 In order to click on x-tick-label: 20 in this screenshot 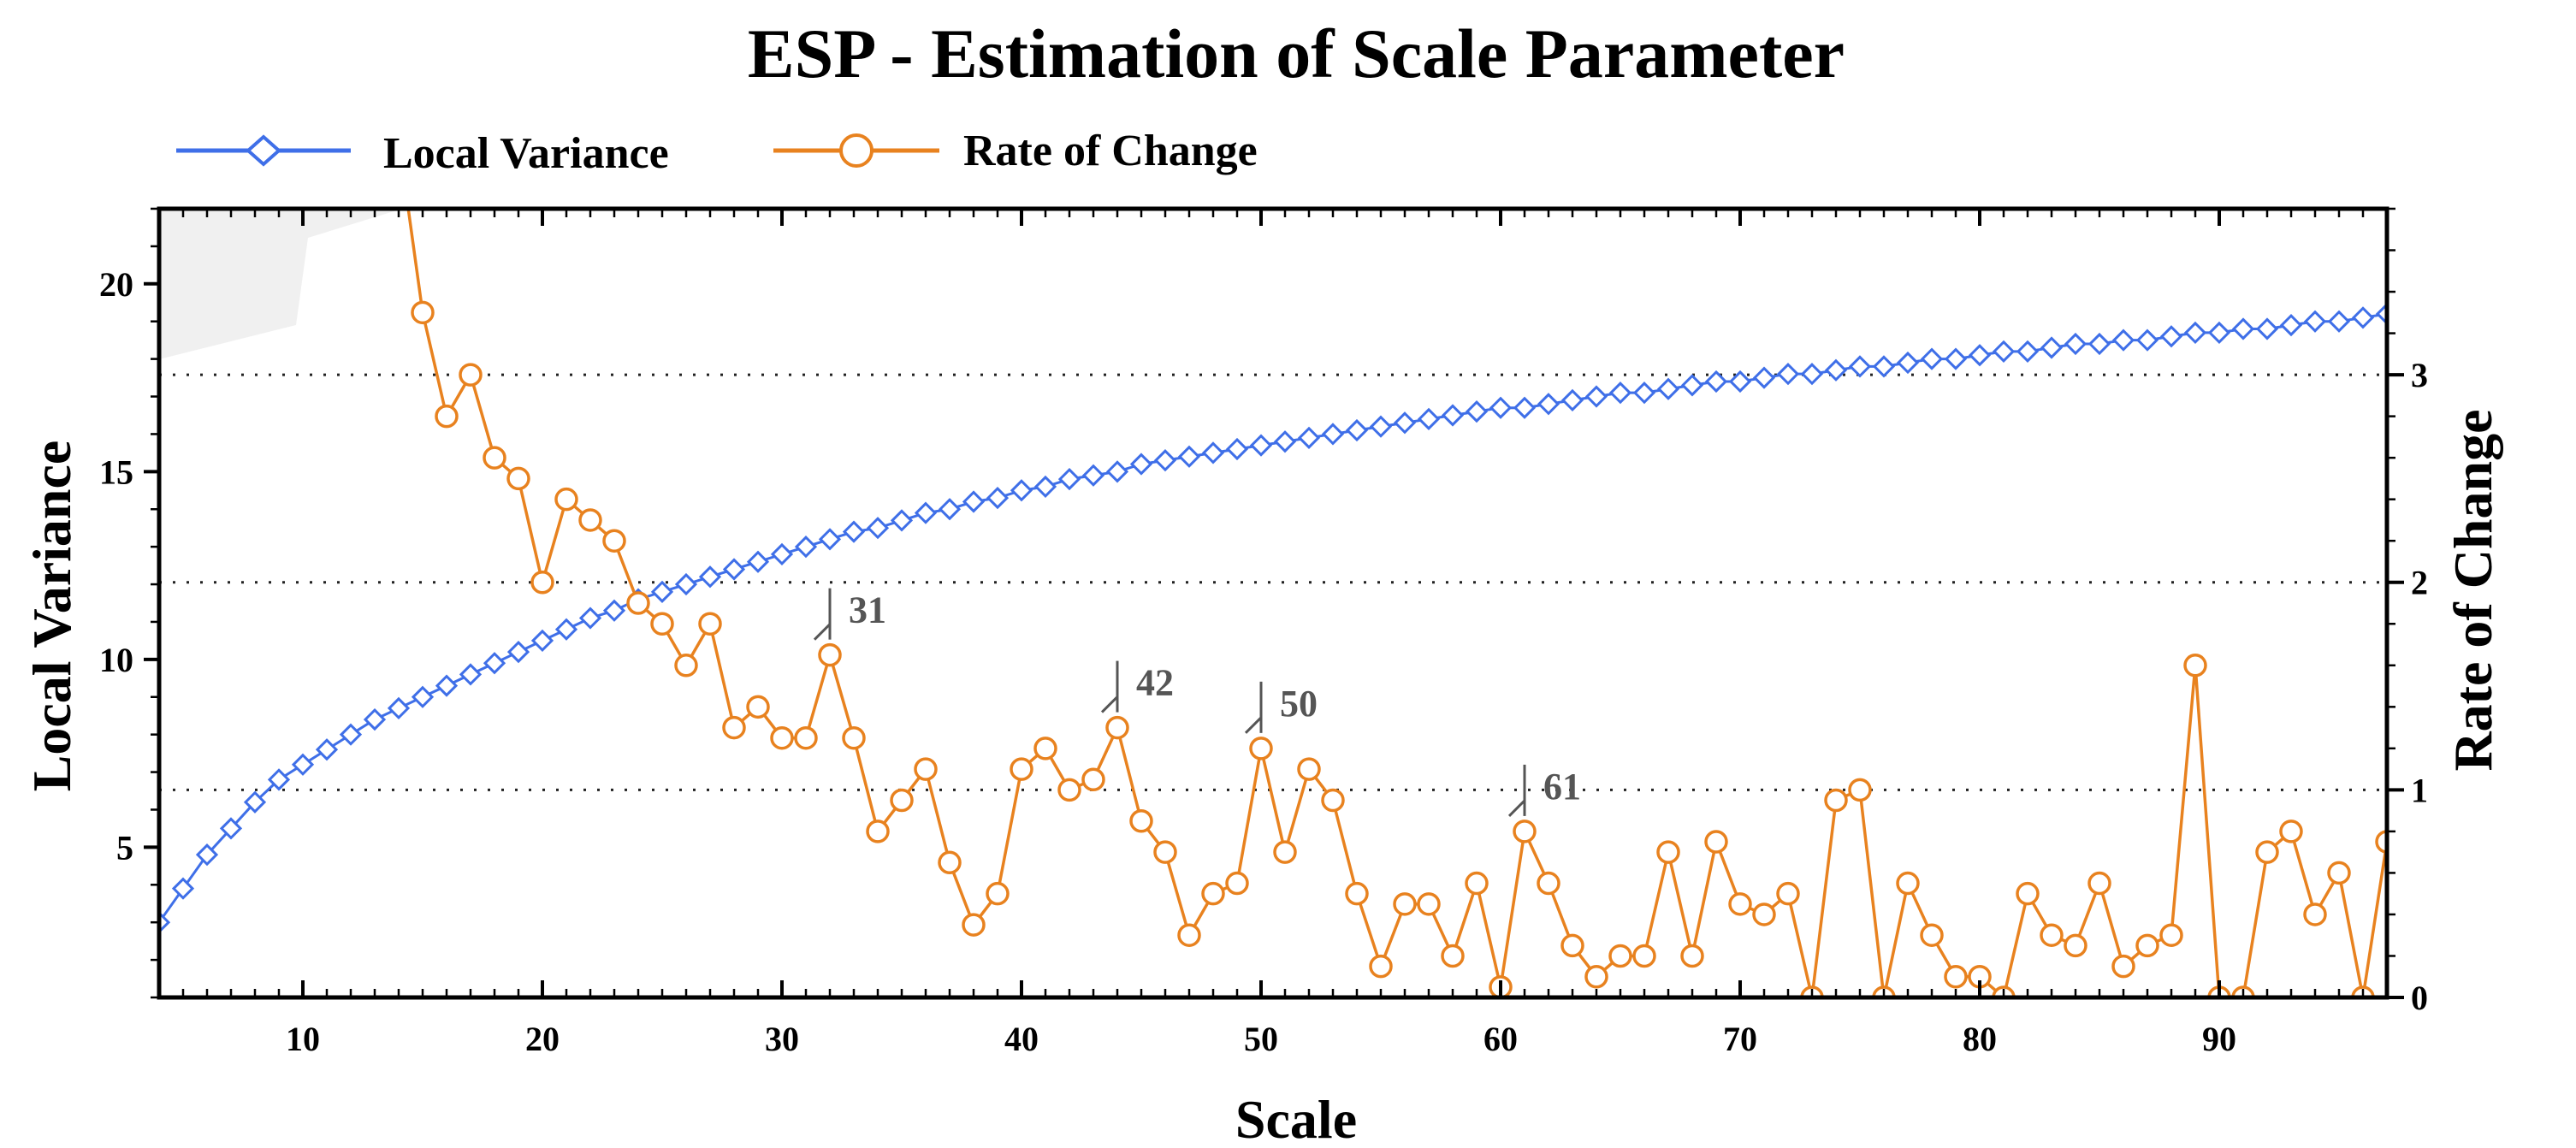, I will do `click(542, 1039)`.